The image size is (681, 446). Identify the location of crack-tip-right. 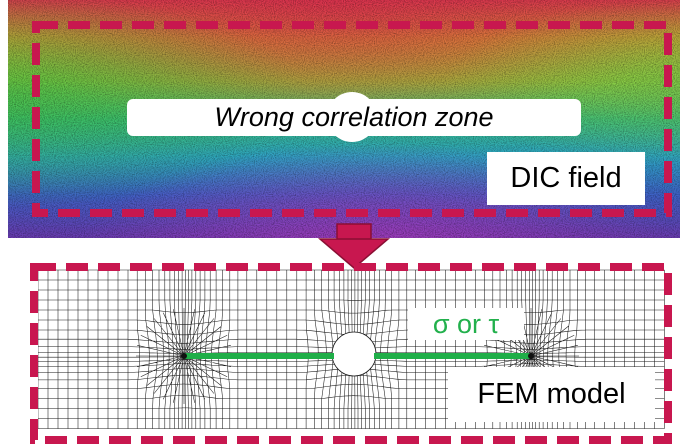
(531, 356).